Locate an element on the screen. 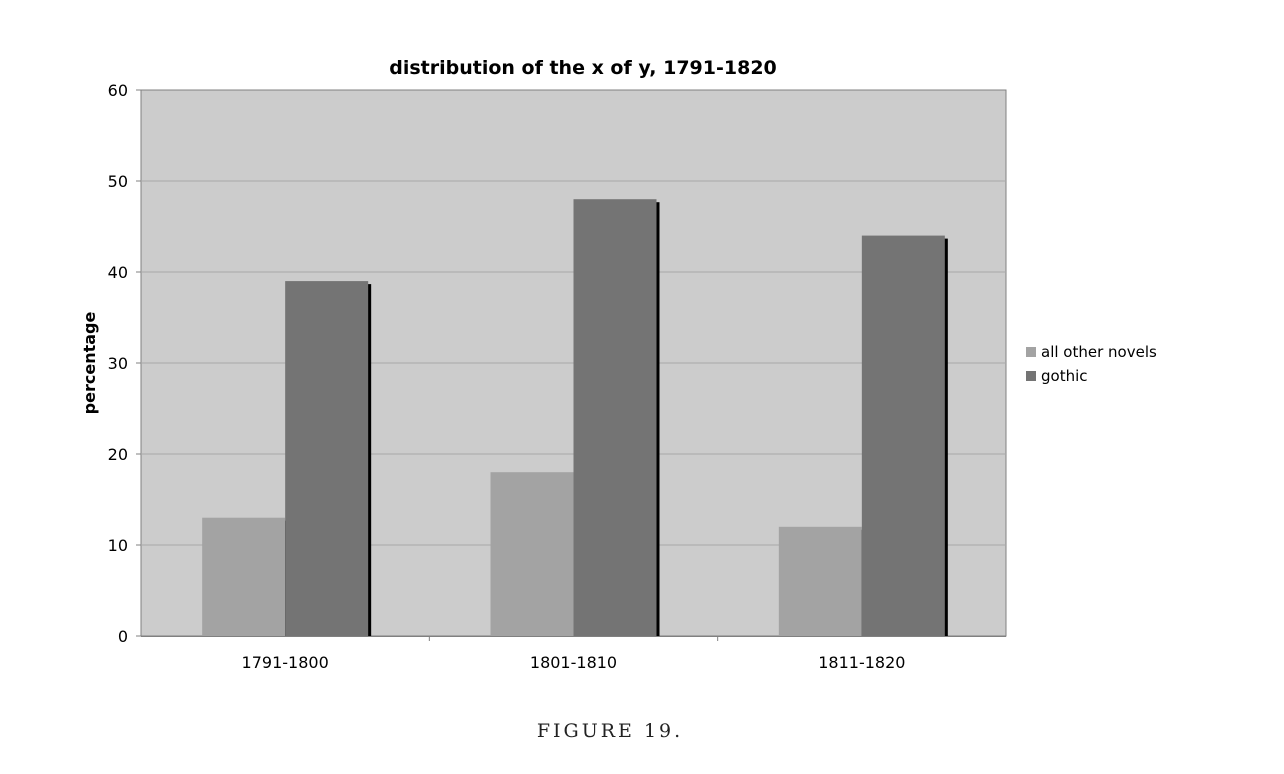  y-tick-label: 20 is located at coordinates (118, 454).